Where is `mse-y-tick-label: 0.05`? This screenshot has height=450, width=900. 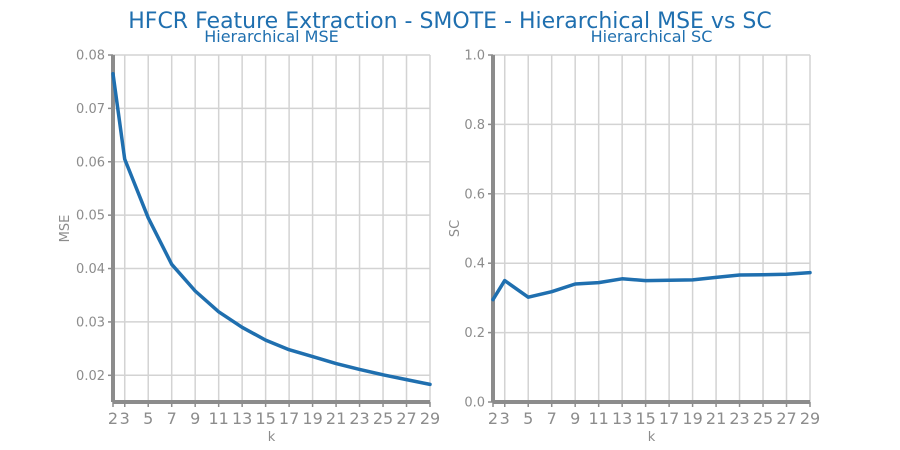
mse-y-tick-label: 0.05 is located at coordinates (90, 216).